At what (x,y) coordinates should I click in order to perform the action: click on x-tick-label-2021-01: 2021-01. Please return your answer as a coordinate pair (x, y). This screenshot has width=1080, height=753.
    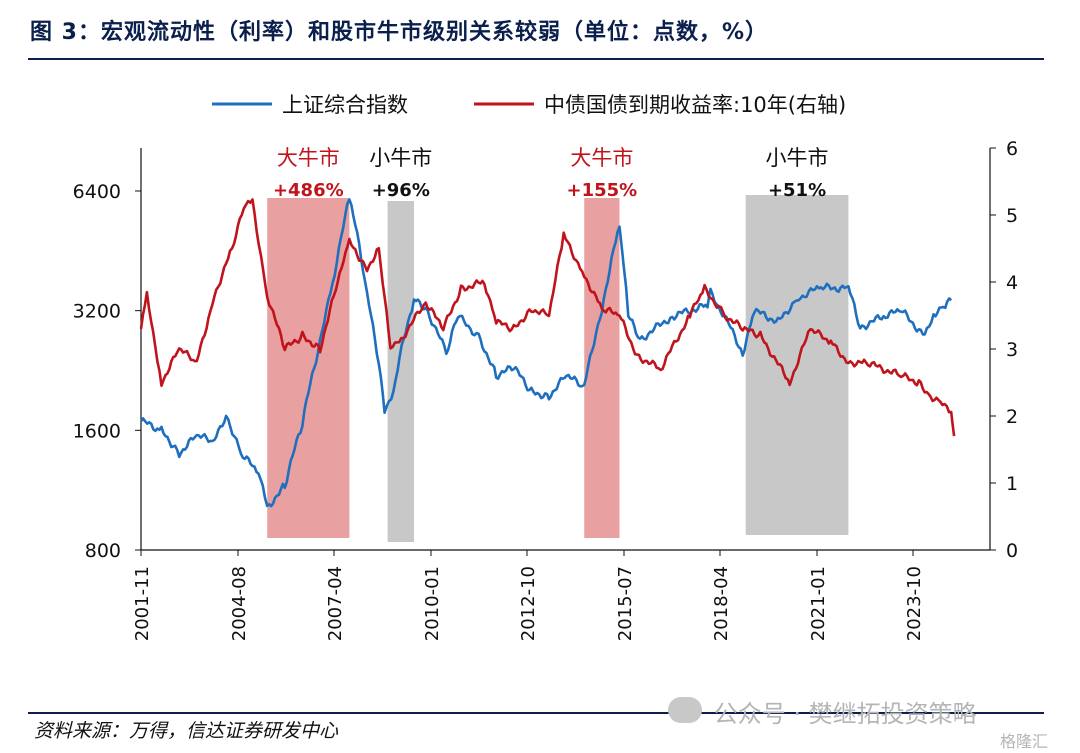
    Looking at the image, I should click on (818, 603).